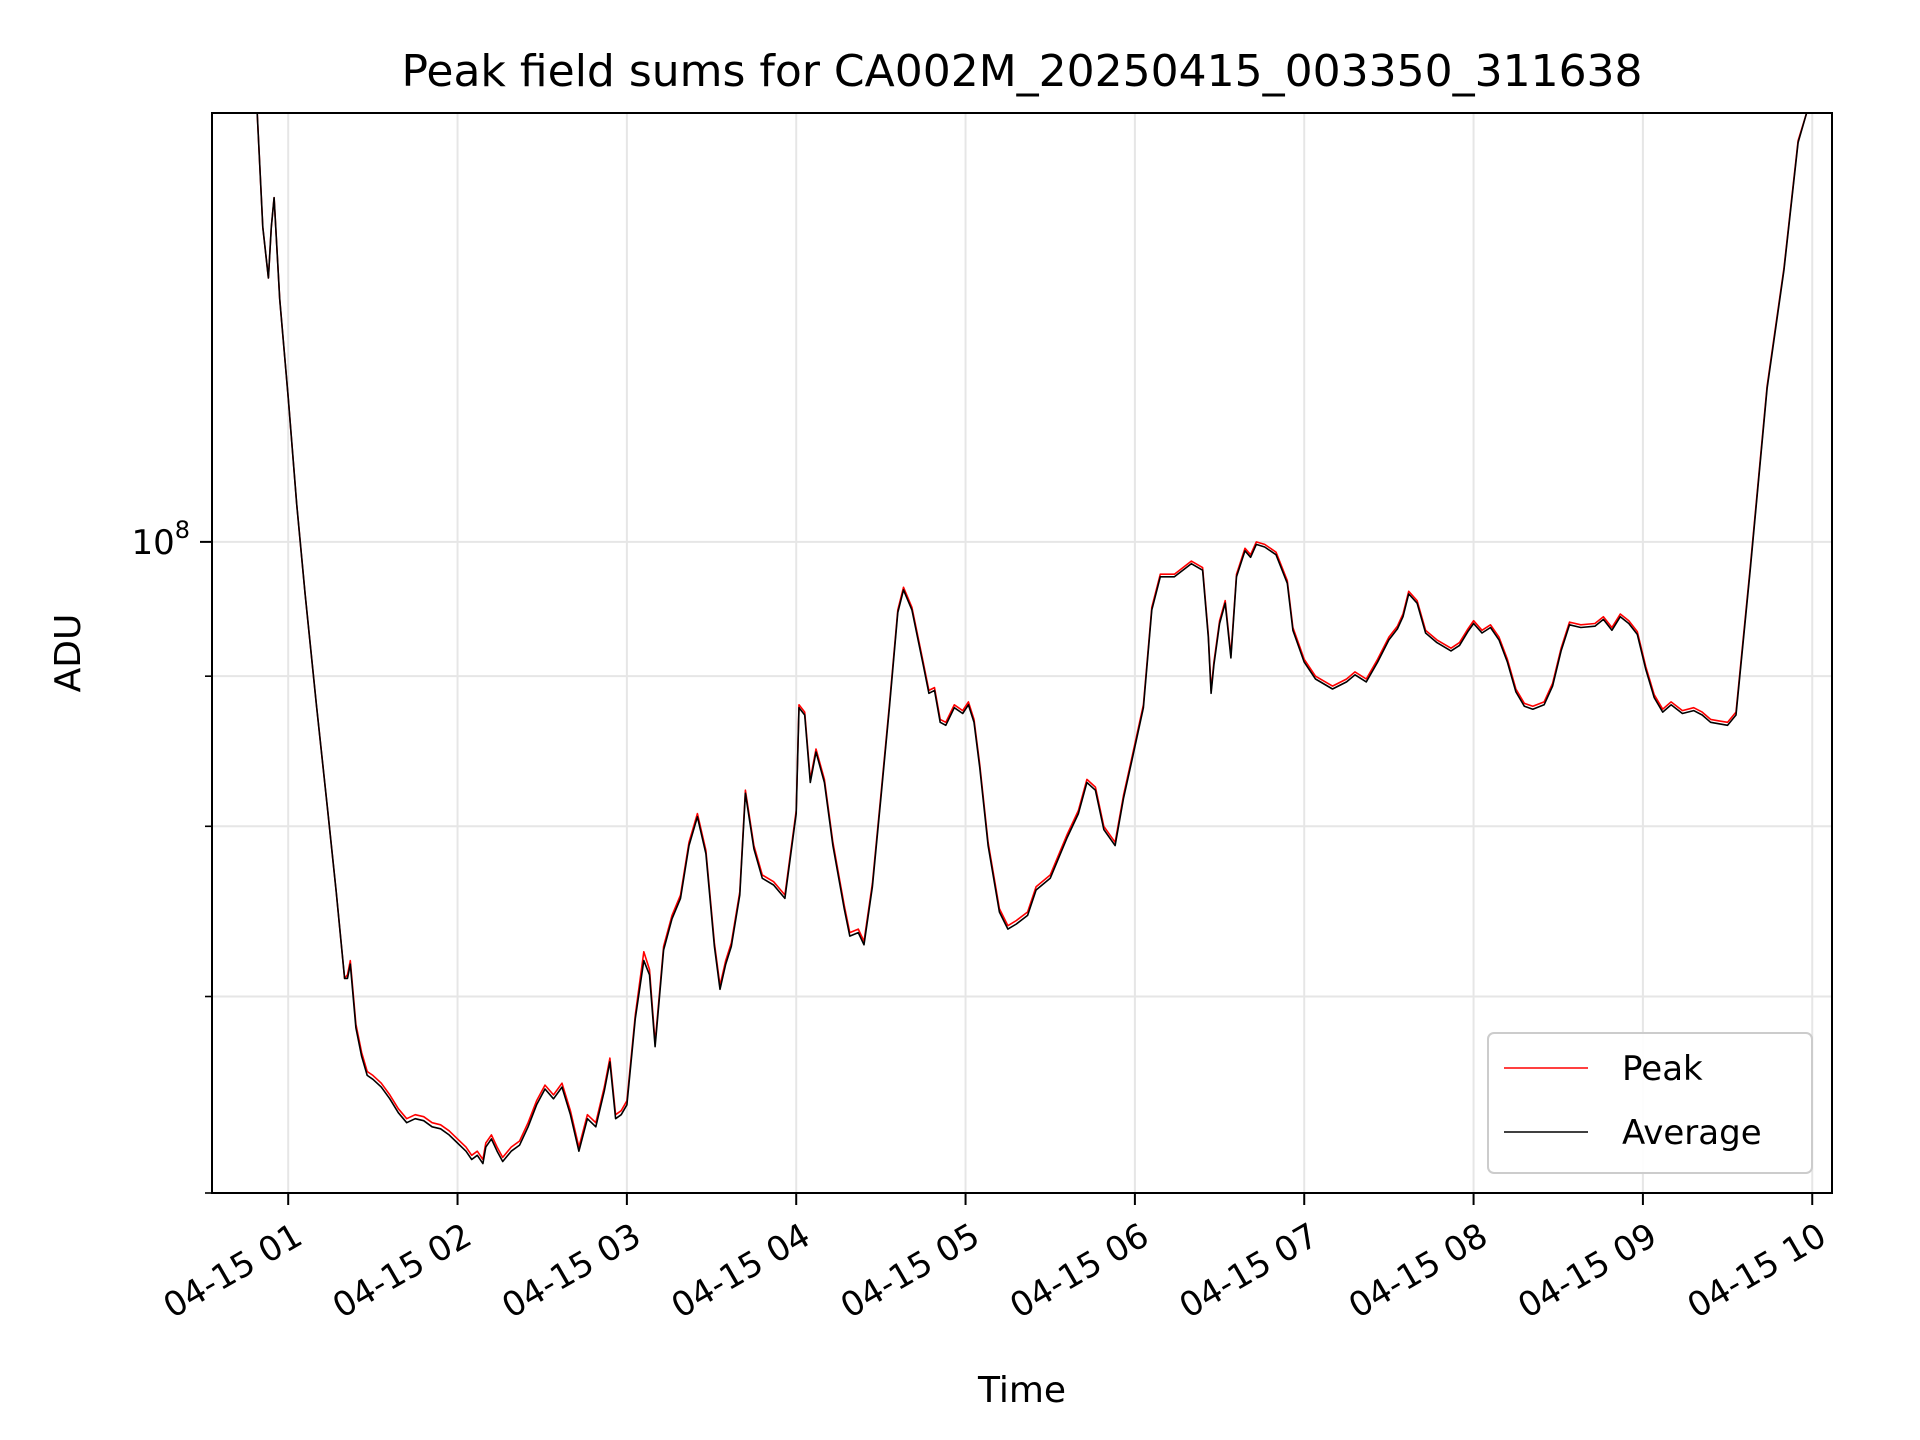 The height and width of the screenshot is (1440, 1920). What do you see at coordinates (1662, 1069) in the screenshot?
I see `legend-label-peak: Peak` at bounding box center [1662, 1069].